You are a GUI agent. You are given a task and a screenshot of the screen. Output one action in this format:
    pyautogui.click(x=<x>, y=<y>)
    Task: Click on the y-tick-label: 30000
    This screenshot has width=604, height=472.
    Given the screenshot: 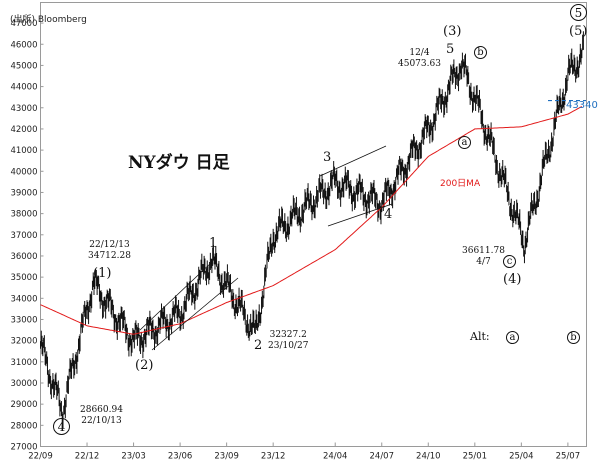 What is the action you would take?
    pyautogui.click(x=23, y=384)
    